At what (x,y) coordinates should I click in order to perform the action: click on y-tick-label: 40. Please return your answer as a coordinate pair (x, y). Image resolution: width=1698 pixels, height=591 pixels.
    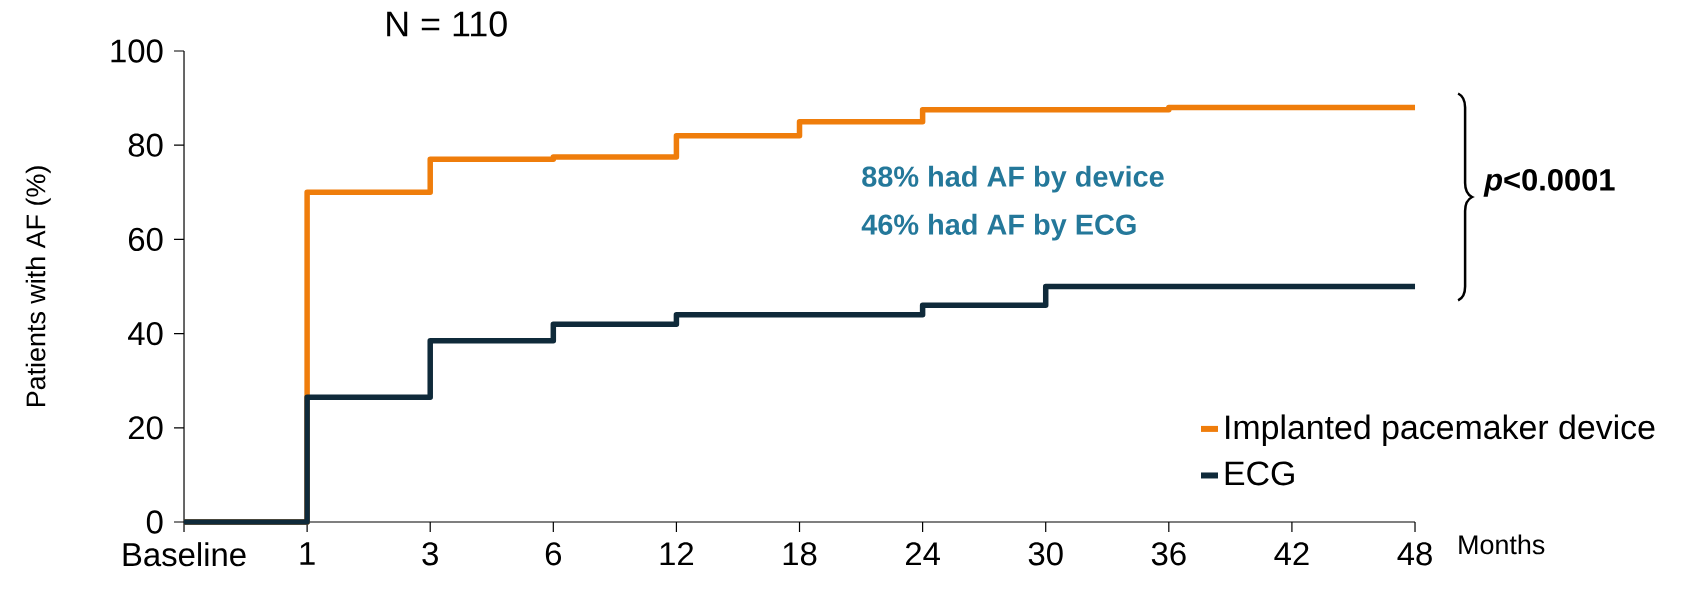
    Looking at the image, I should click on (145, 333).